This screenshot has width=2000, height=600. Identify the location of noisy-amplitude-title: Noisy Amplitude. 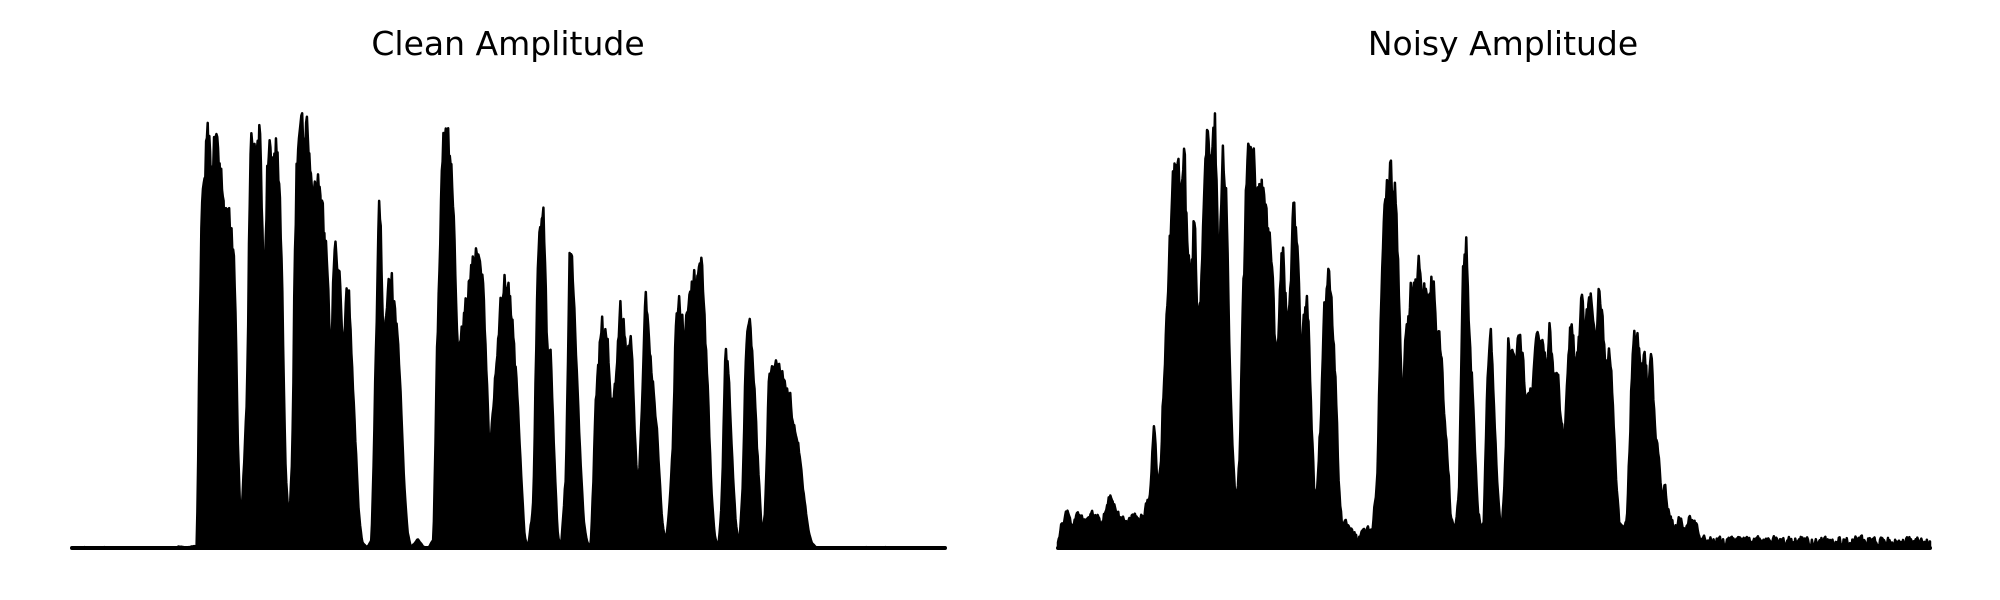
(1503, 43).